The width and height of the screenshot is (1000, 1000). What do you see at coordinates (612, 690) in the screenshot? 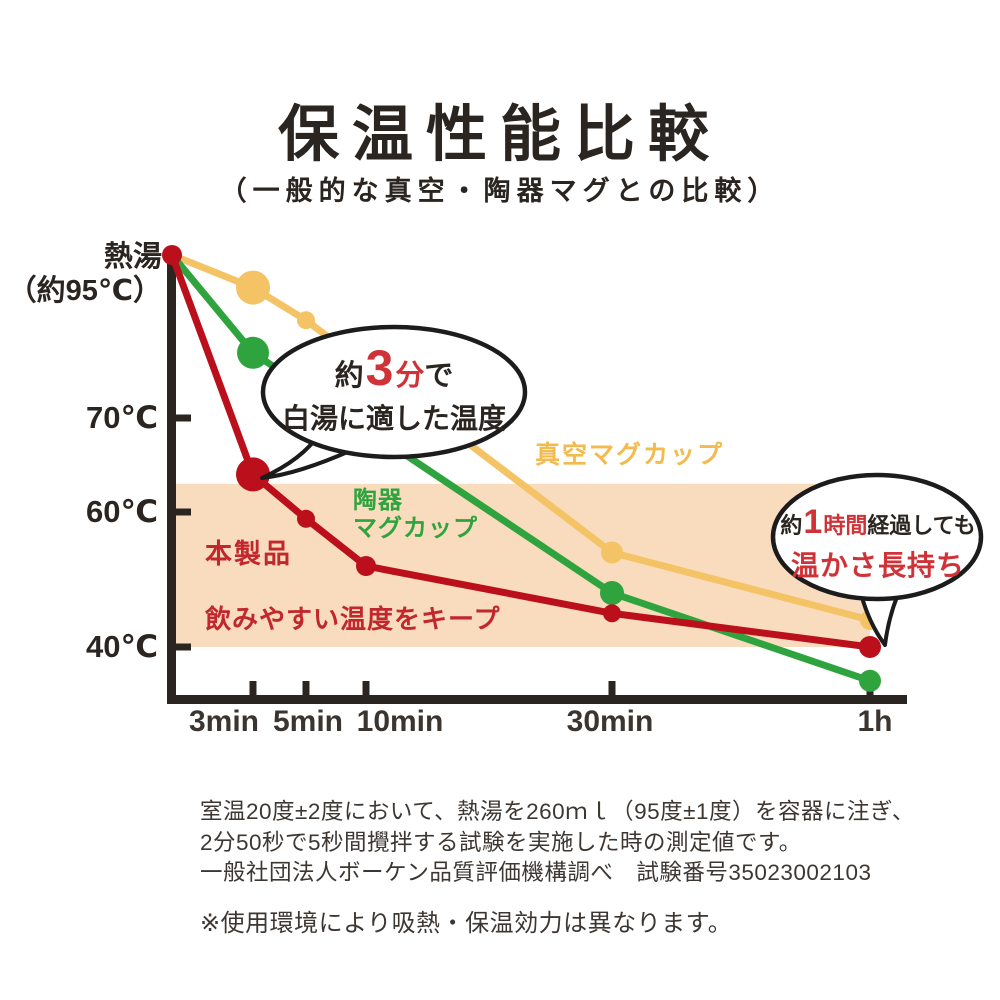
I see `x-axis-tick-30min` at bounding box center [612, 690].